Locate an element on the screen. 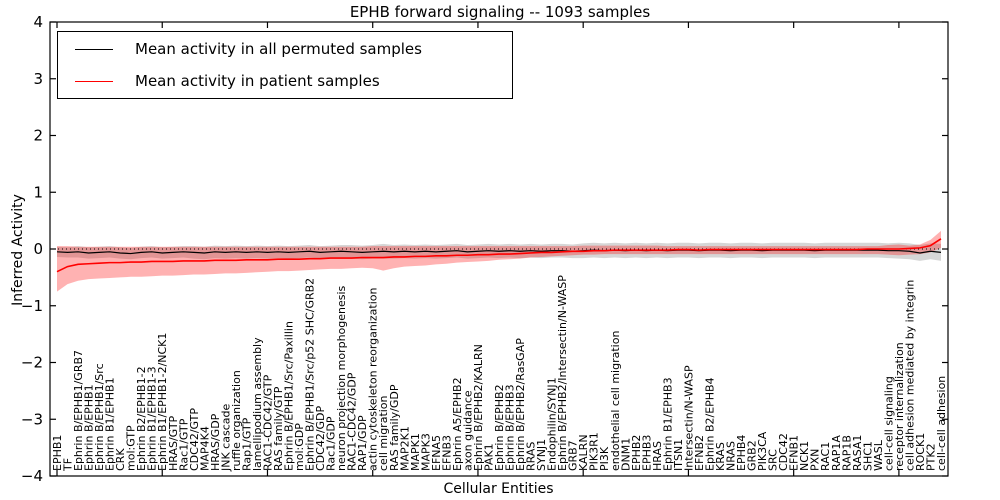 The width and height of the screenshot is (1000, 500). x-tick-label: Ephrin A5/EPHB2 is located at coordinates (457, 424).